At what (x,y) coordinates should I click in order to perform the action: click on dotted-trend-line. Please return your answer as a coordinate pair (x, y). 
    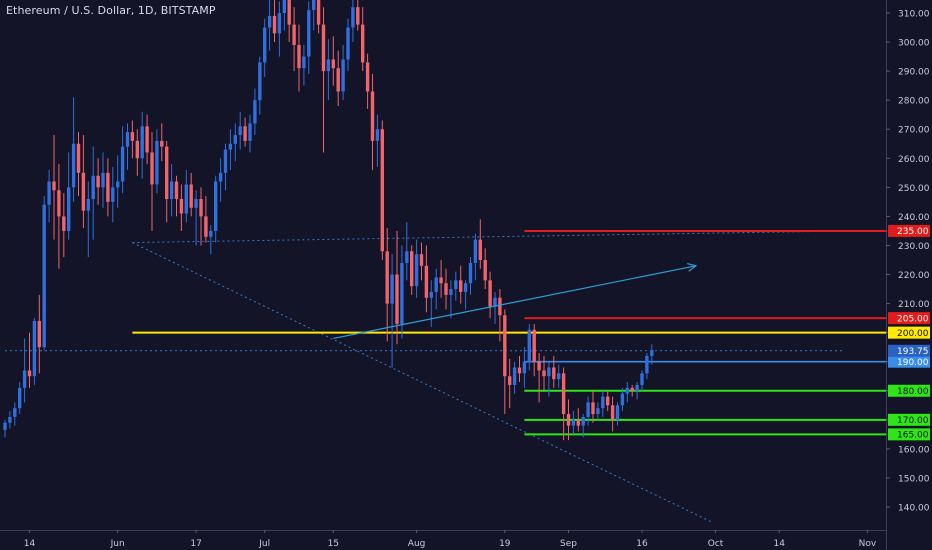
    Looking at the image, I should click on (490, 237).